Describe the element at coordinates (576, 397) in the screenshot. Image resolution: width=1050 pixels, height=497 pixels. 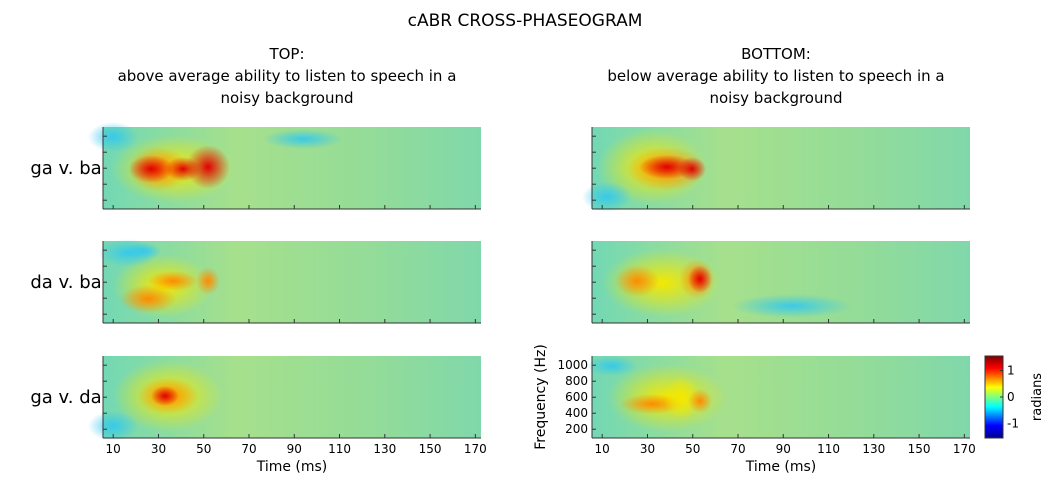
I see `y-tick-label: 600` at that location.